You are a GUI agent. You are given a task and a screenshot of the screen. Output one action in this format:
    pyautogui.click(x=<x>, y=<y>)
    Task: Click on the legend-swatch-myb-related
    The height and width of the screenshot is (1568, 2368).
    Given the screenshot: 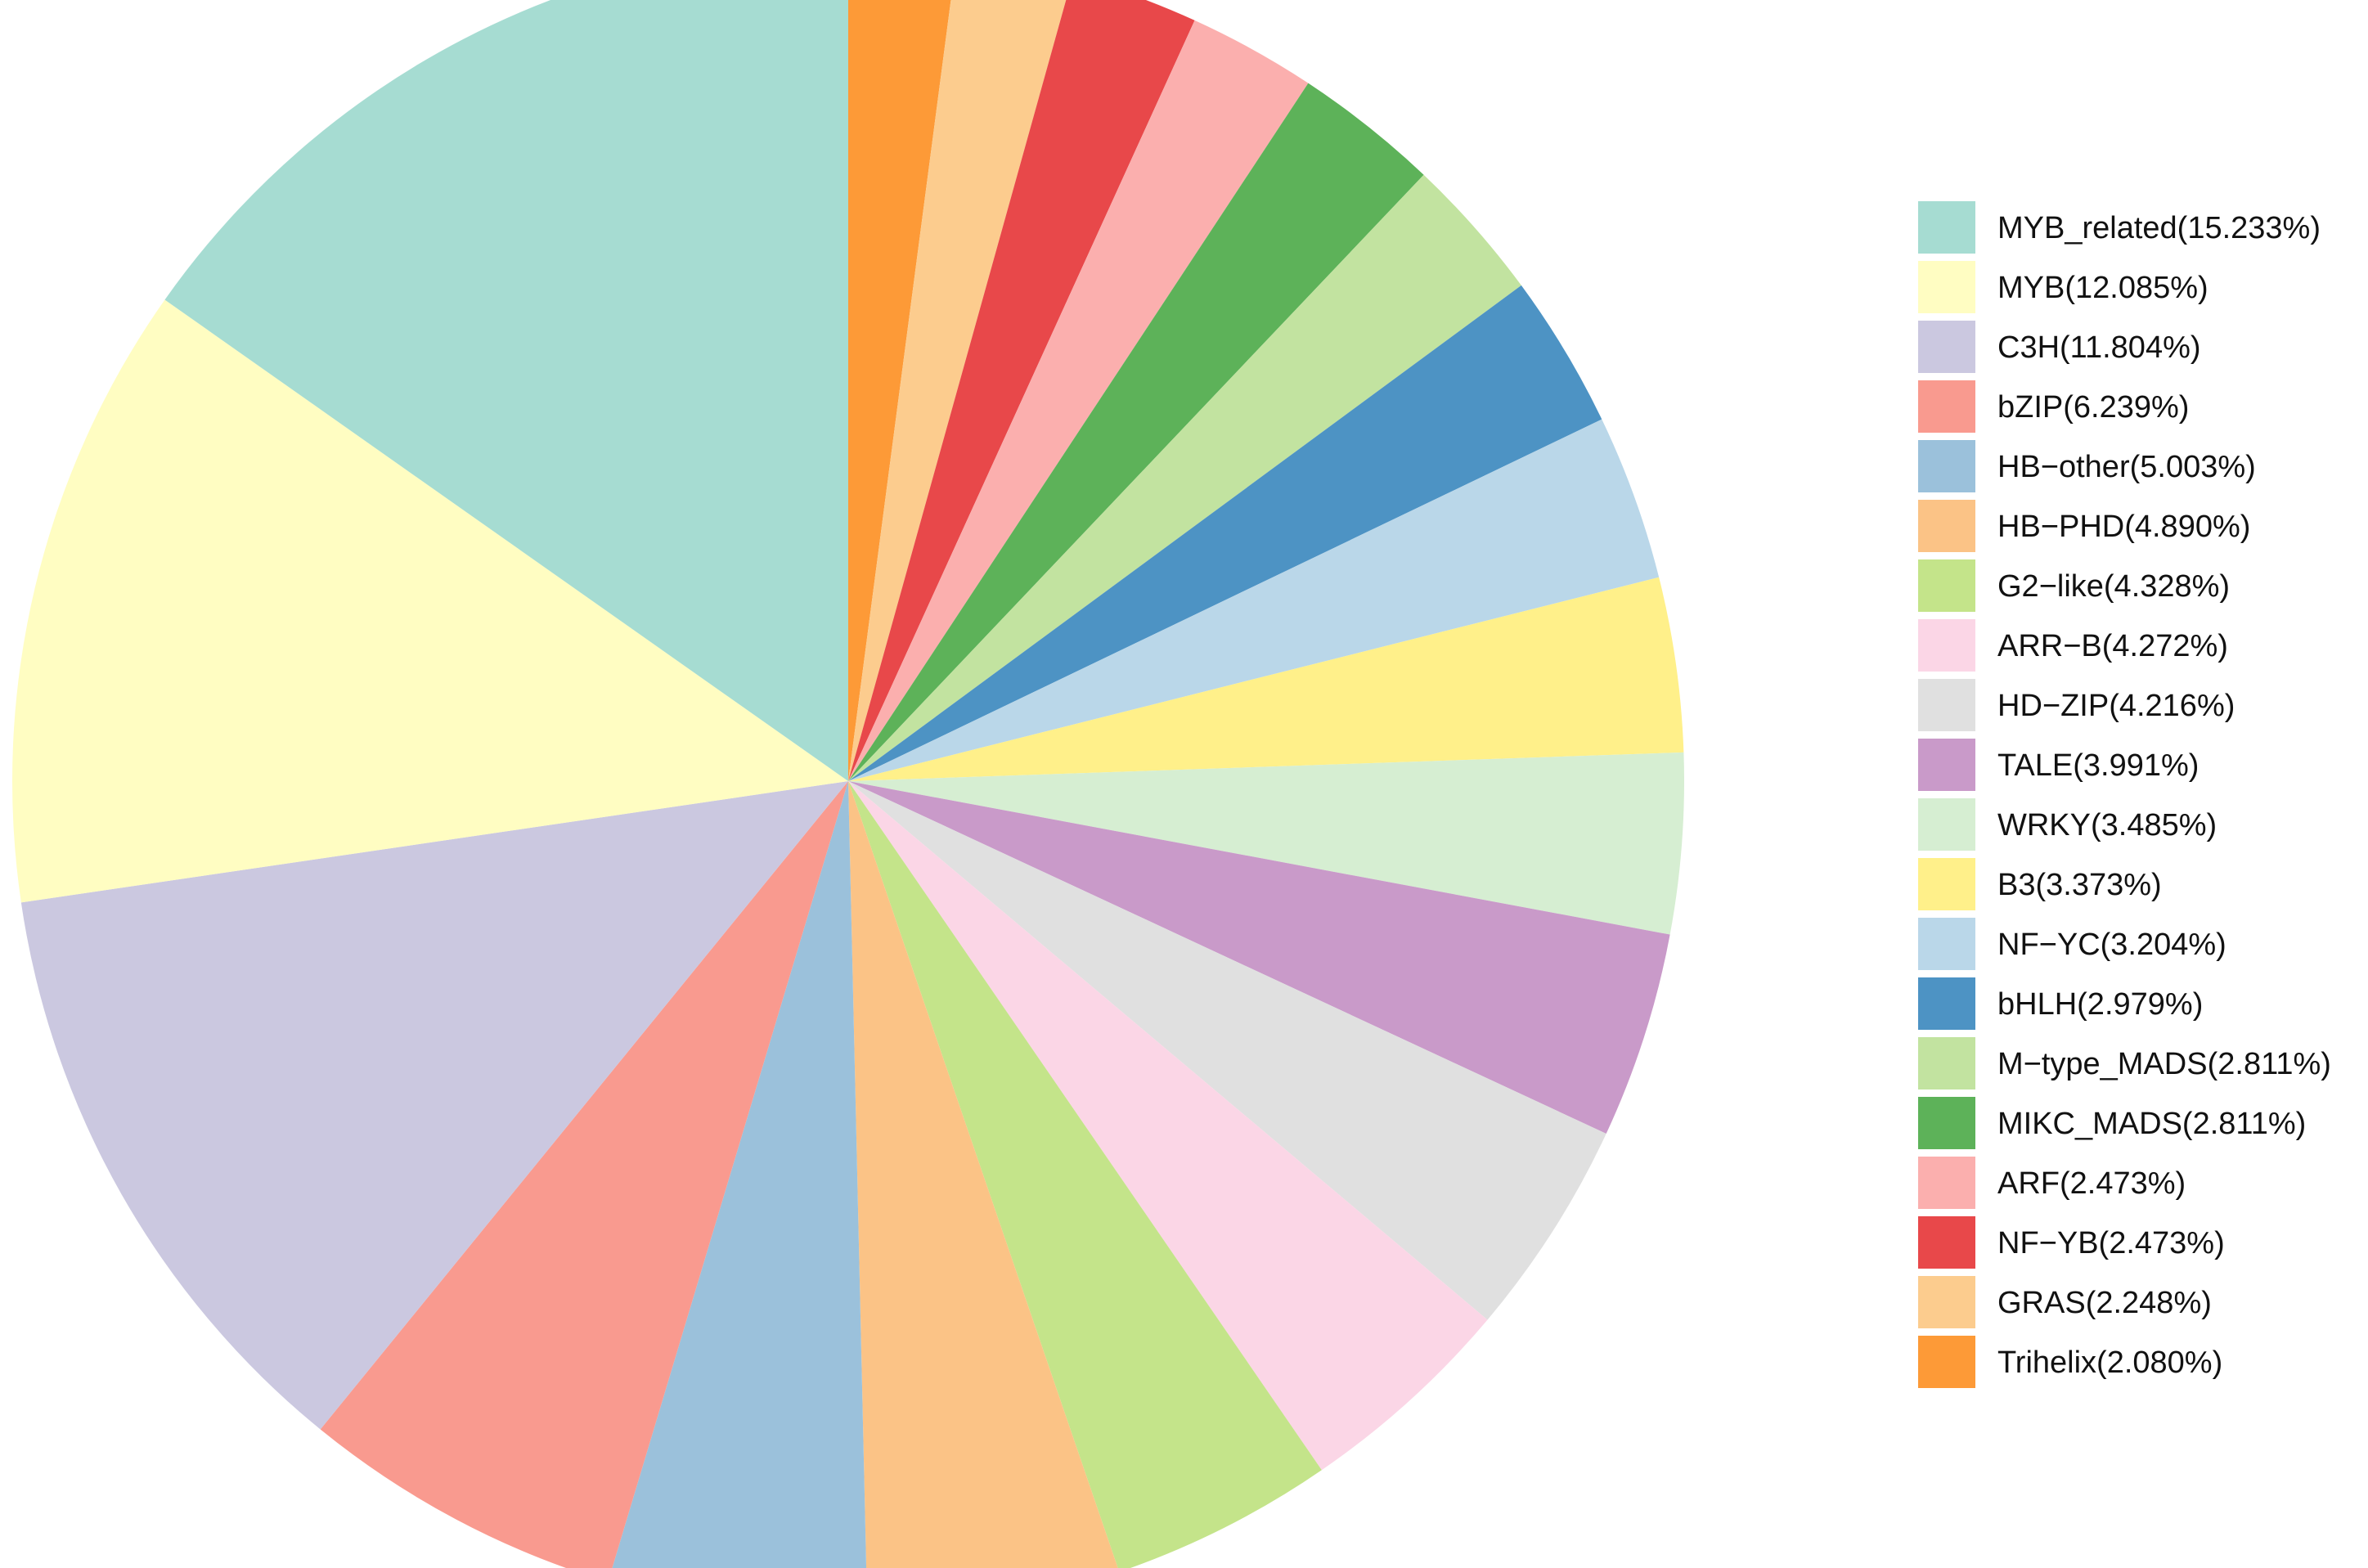 What is the action you would take?
    pyautogui.click(x=1946, y=227)
    